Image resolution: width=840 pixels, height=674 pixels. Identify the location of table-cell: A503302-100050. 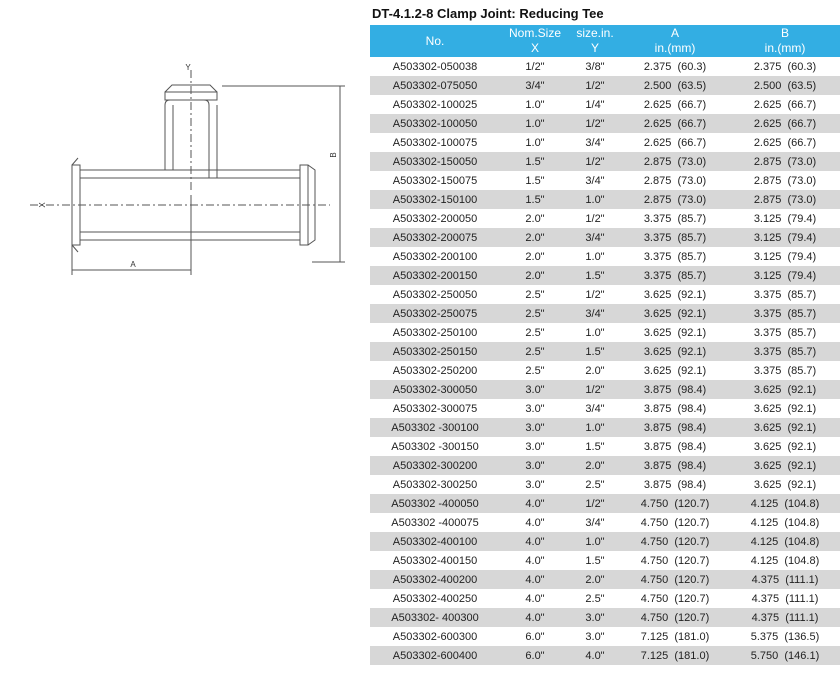
(435, 123).